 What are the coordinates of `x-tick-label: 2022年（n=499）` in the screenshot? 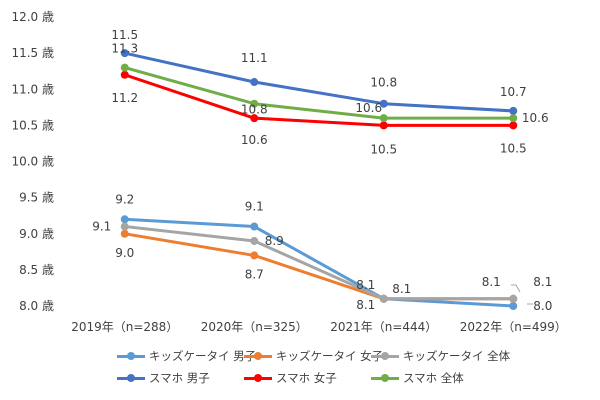 It's located at (513, 327).